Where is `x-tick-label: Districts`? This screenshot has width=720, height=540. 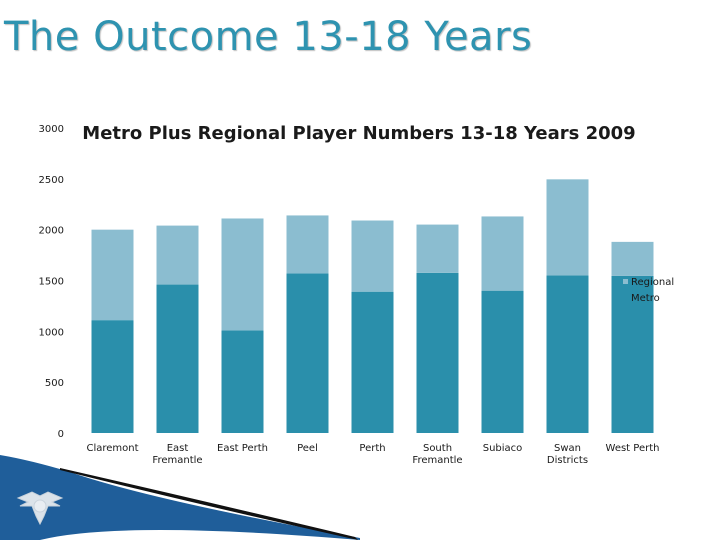
x-tick-label: Districts is located at coordinates (567, 460).